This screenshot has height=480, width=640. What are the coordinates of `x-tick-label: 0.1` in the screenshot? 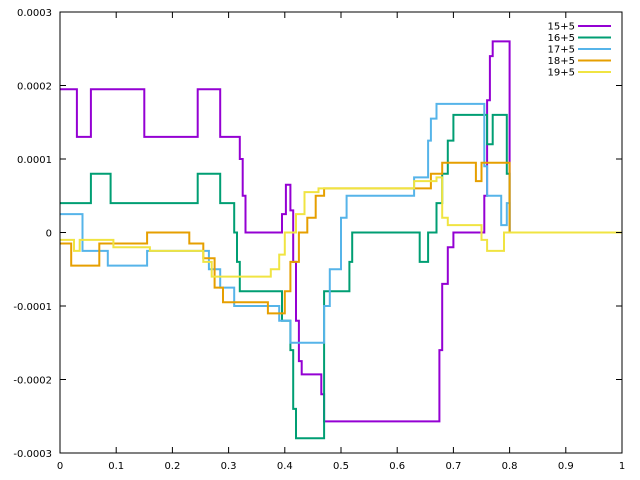 It's located at (116, 466).